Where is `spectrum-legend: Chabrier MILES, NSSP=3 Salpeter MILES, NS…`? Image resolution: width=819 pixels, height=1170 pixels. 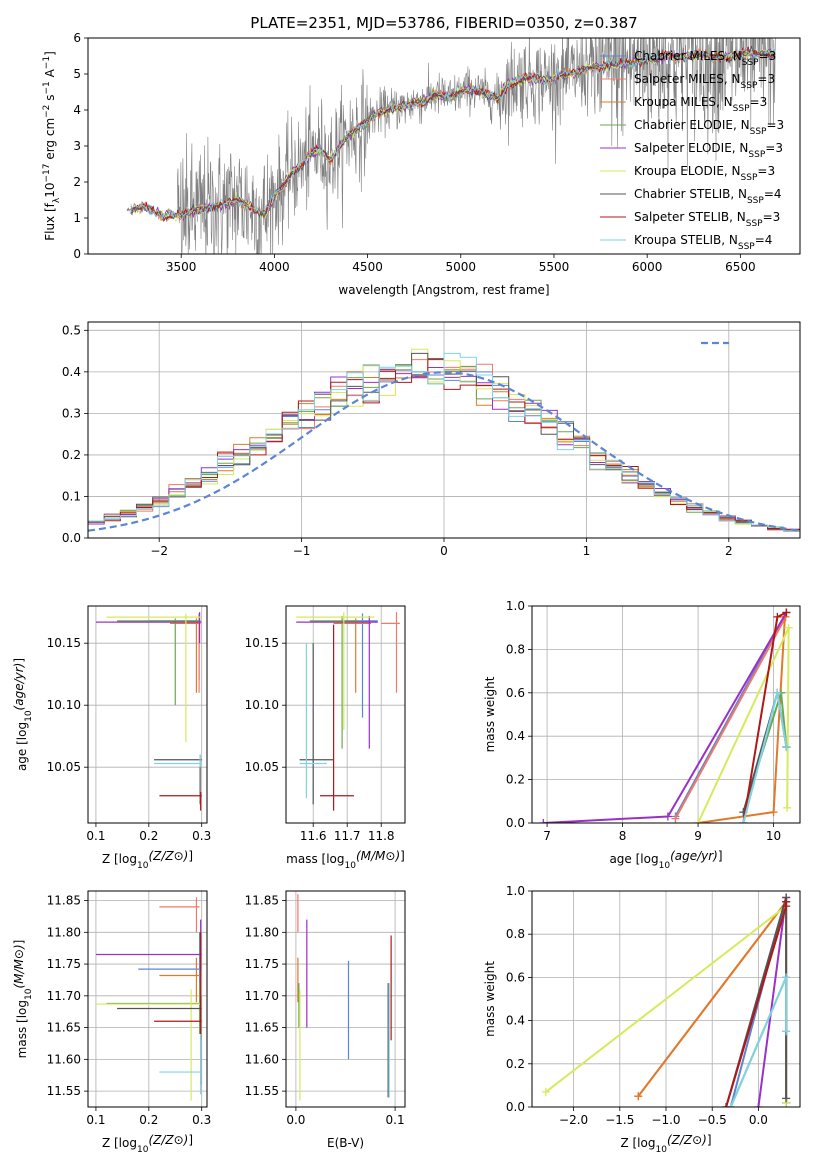 spectrum-legend: Chabrier MILES, NSSP=3 Salpeter MILES, NS… is located at coordinates (692, 150).